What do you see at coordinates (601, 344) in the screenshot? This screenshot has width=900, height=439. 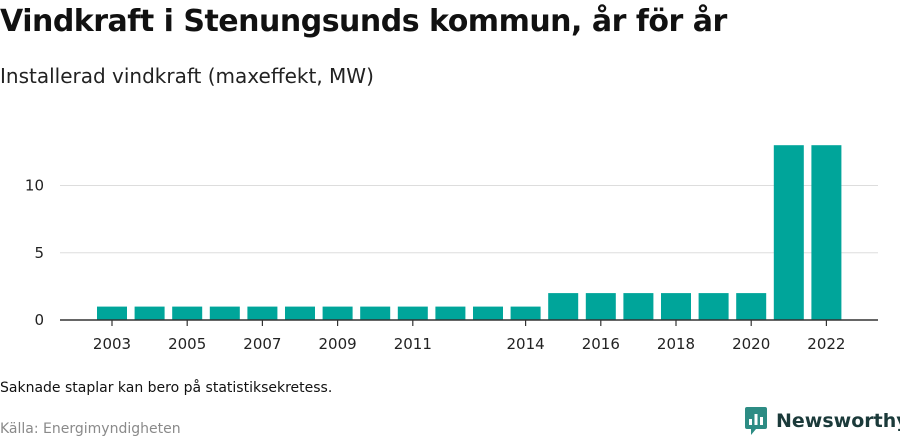 I see `x-tick-label: 2016` at bounding box center [601, 344].